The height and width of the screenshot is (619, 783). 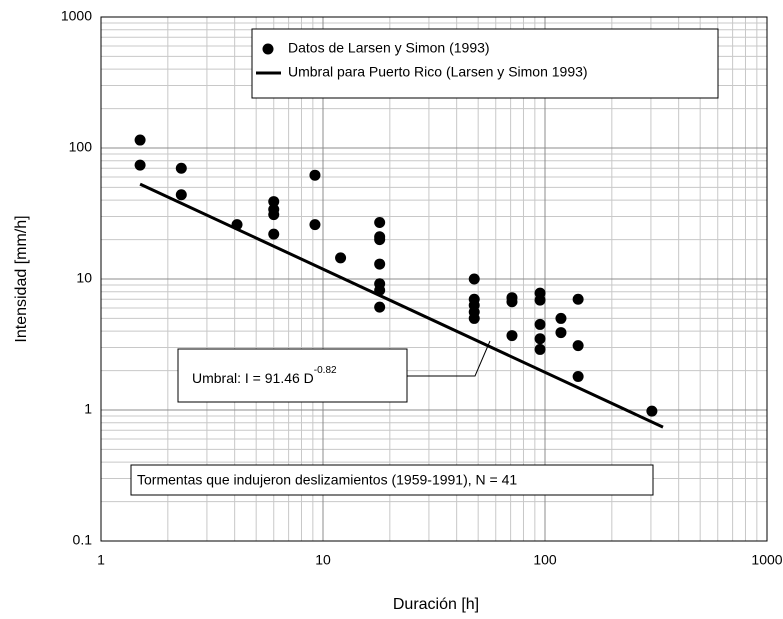 What do you see at coordinates (83, 540) in the screenshot?
I see `y-tick-label: 0.1` at bounding box center [83, 540].